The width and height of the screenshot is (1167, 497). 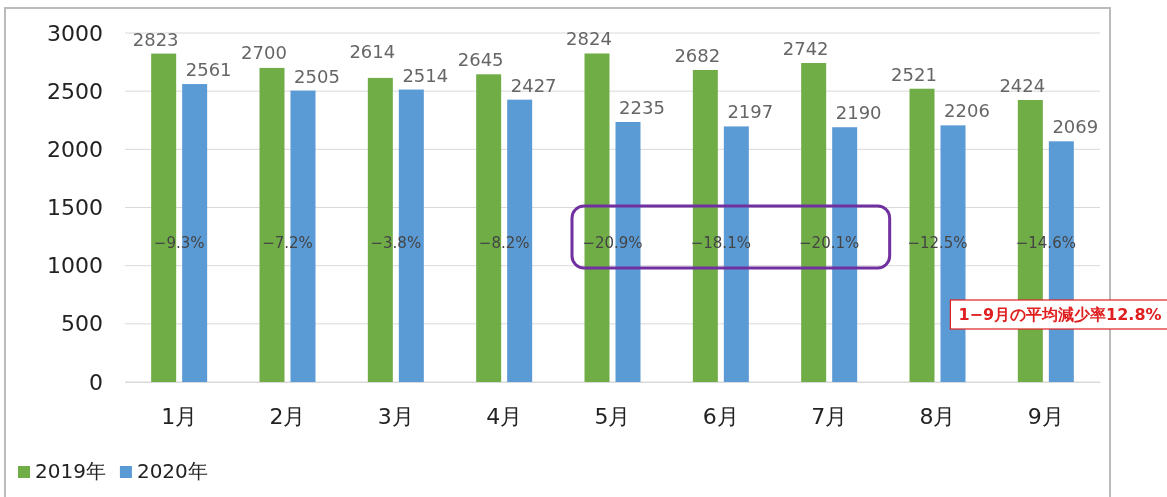 I want to click on legend-label: 2020年, so click(x=172, y=471).